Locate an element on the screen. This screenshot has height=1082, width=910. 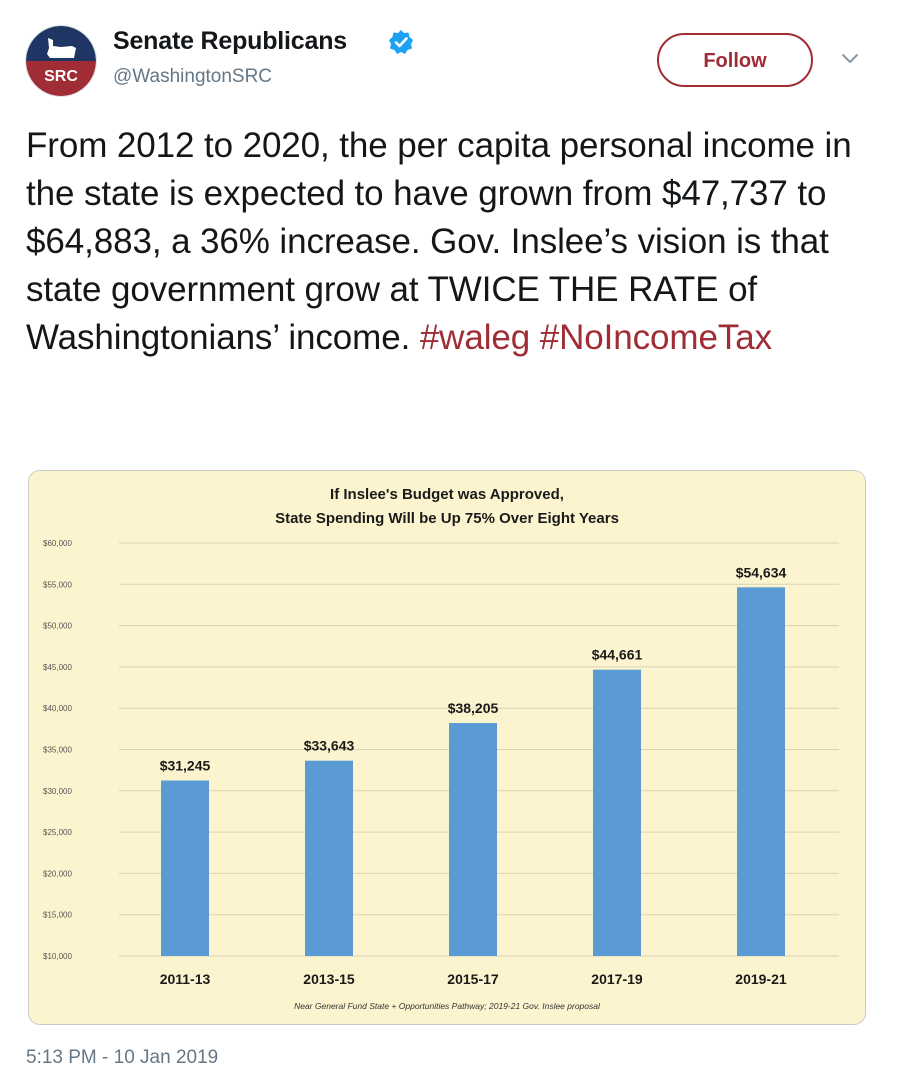
src-logo-icon: SRC is located at coordinates (61, 61).